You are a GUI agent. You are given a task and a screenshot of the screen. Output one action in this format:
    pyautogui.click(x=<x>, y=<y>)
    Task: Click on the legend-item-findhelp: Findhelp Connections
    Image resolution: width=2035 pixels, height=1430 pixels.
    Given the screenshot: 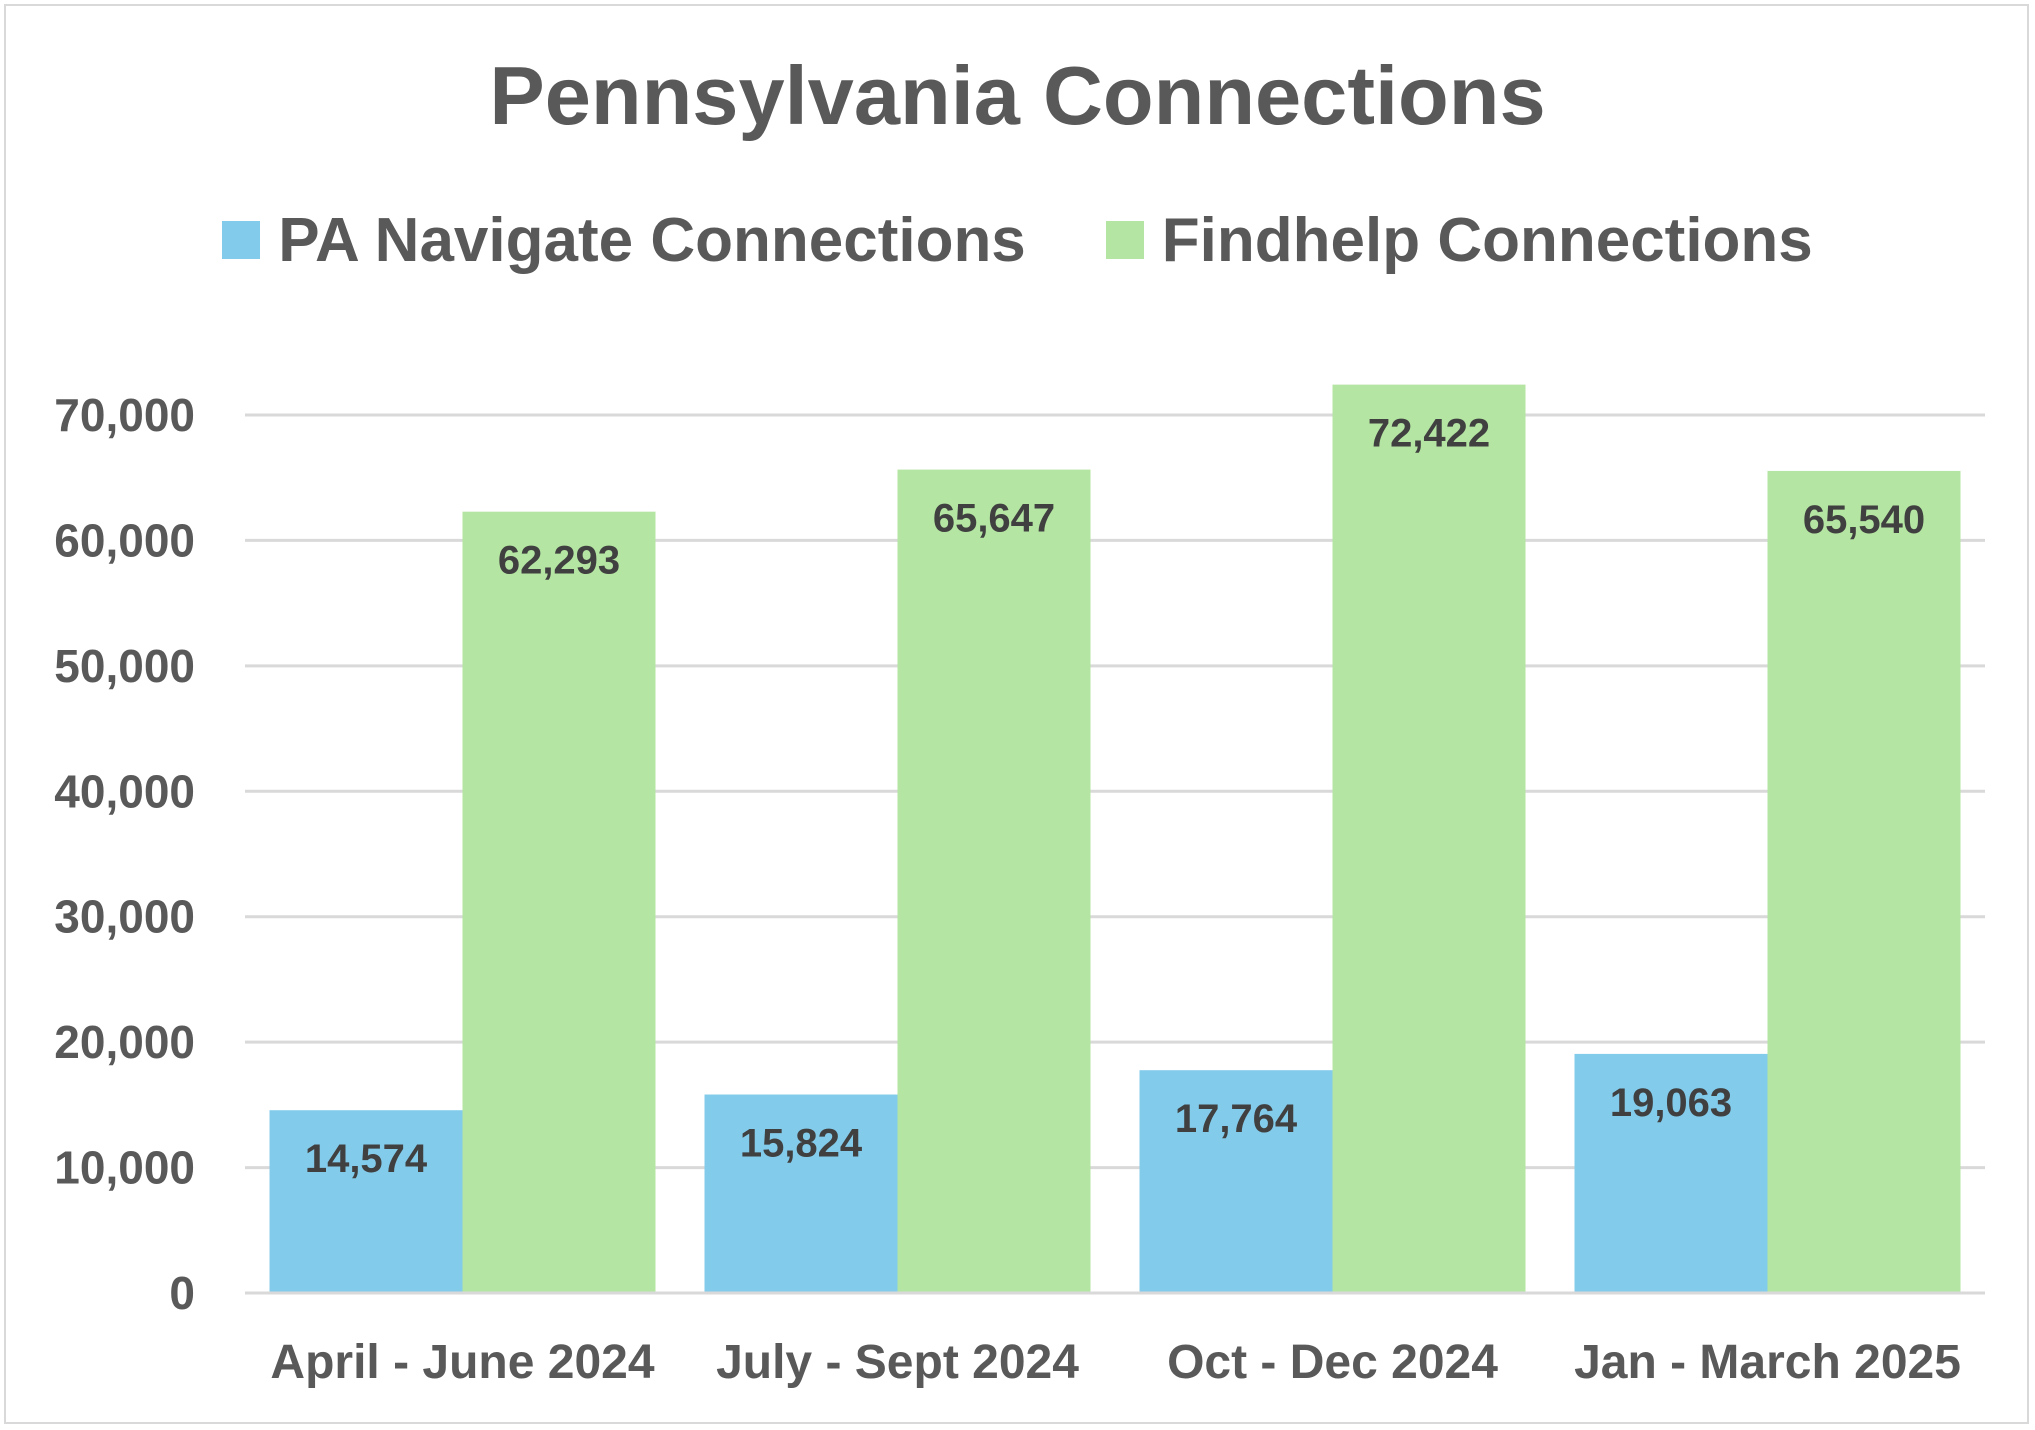 What is the action you would take?
    pyautogui.click(x=1459, y=240)
    